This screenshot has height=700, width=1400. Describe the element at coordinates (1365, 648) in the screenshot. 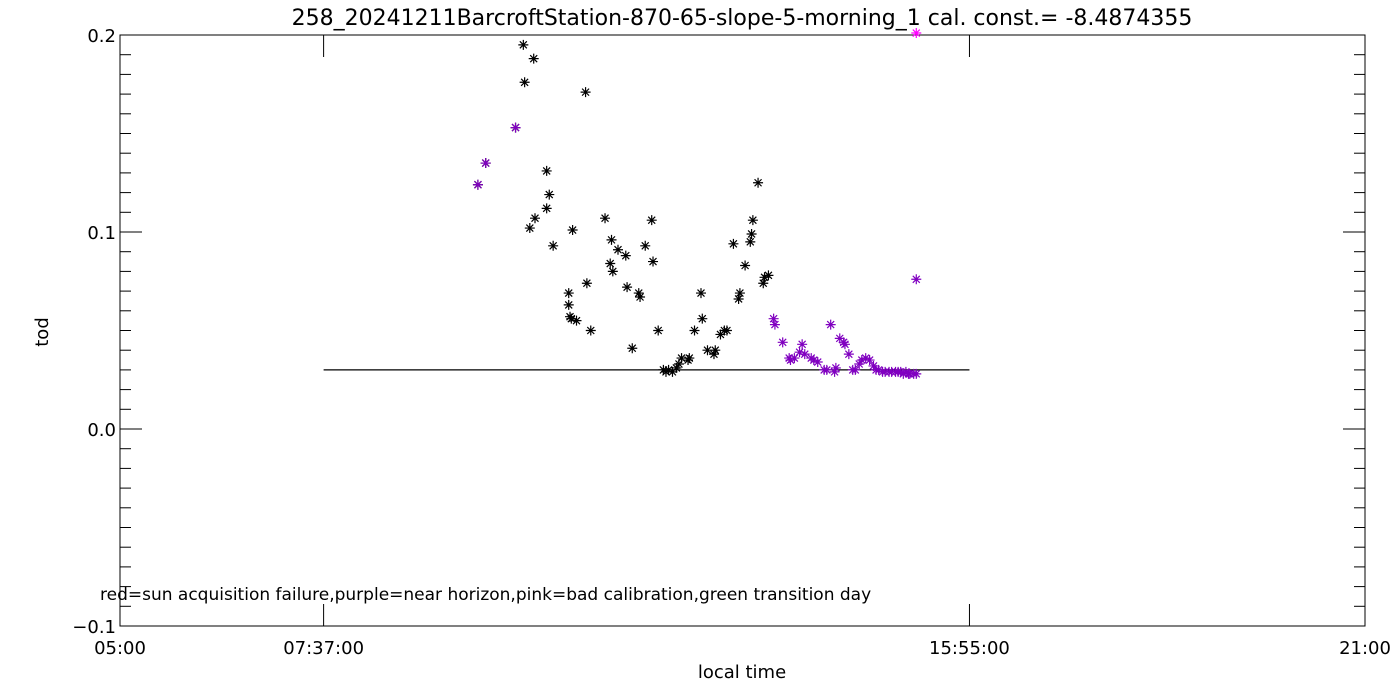

I see `x-tick-label: 21:00` at that location.